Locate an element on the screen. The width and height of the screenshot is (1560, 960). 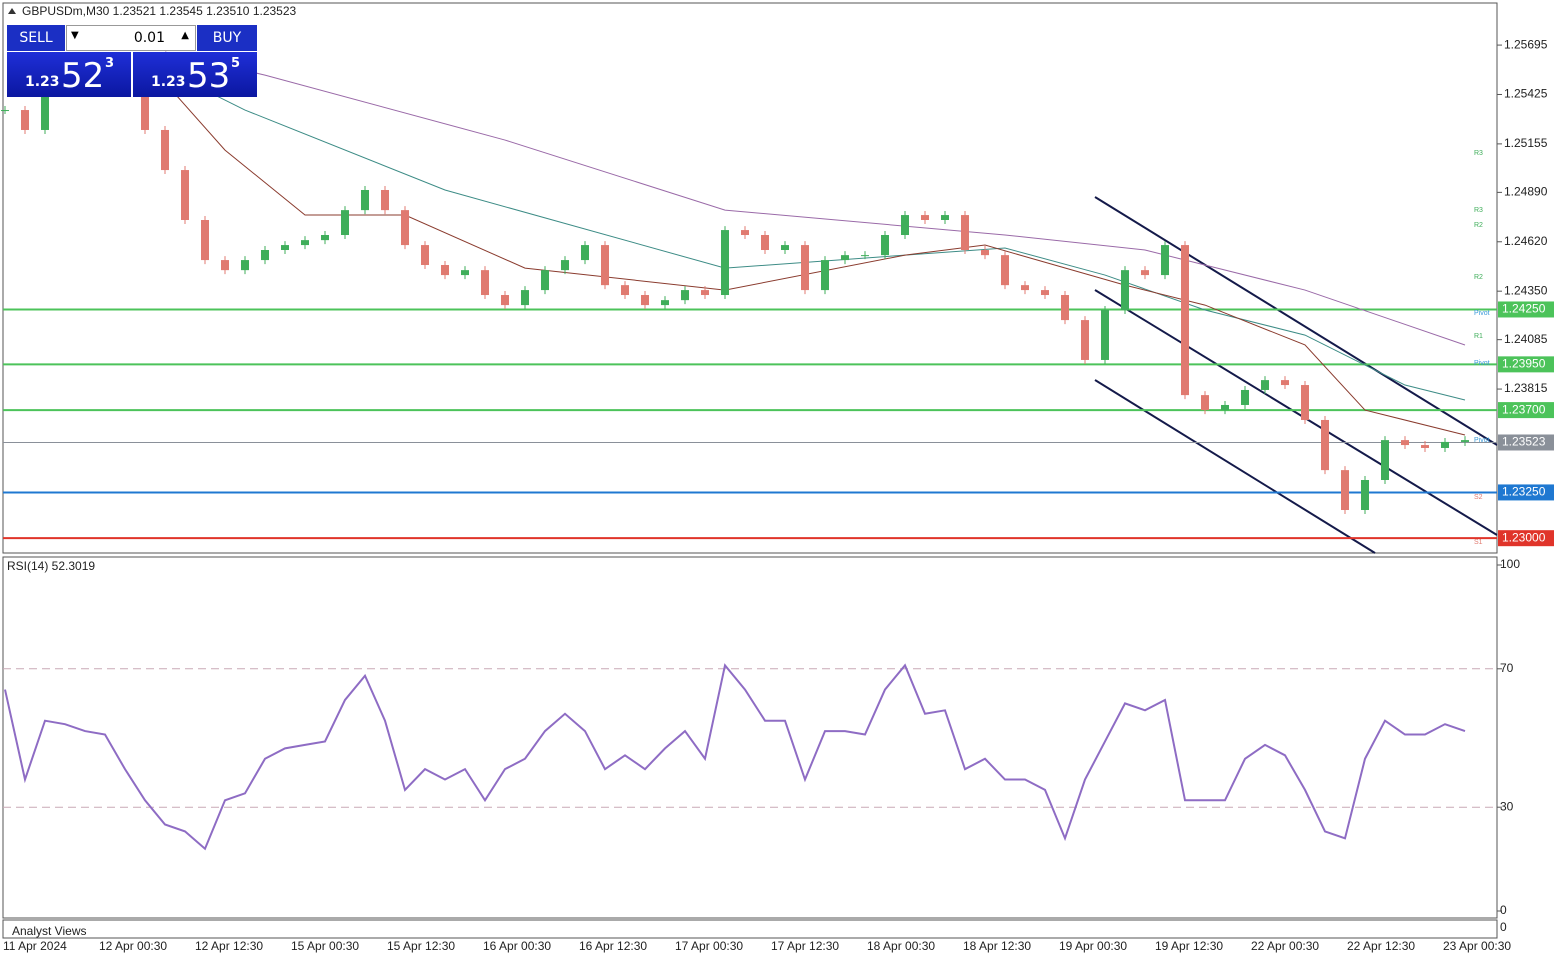
bid-box: 1.23 52 3 is located at coordinates (69, 74).